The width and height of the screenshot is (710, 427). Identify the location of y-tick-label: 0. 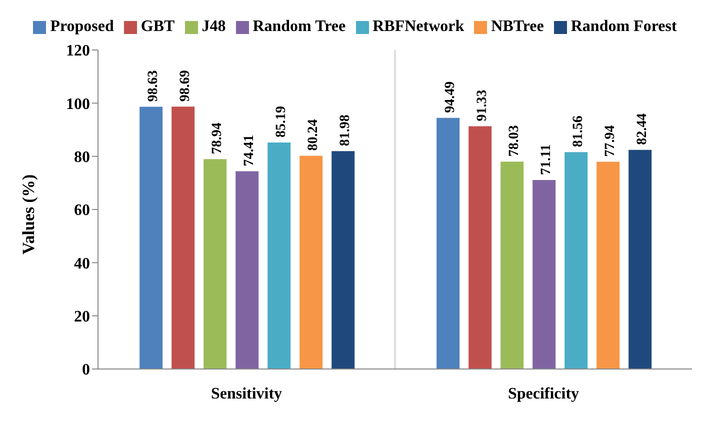
(86, 370).